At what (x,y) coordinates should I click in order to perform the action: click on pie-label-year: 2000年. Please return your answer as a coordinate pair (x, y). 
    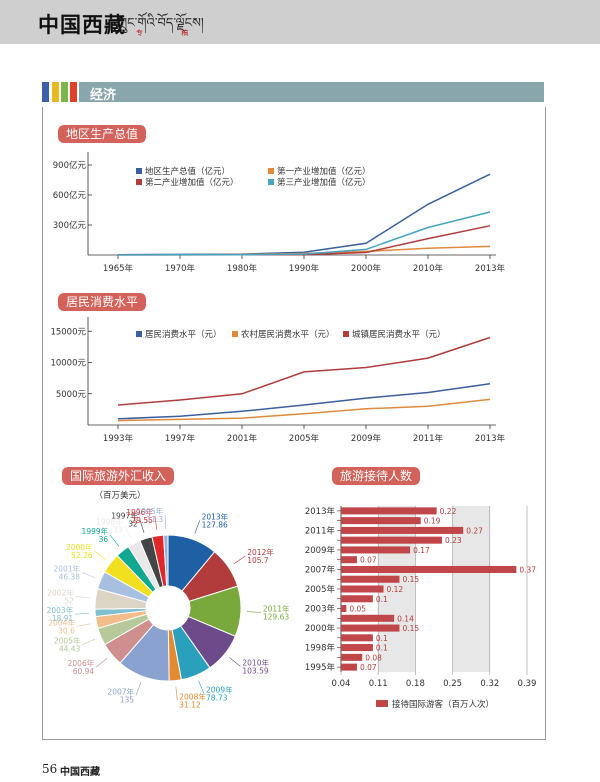
    Looking at the image, I should click on (79, 547).